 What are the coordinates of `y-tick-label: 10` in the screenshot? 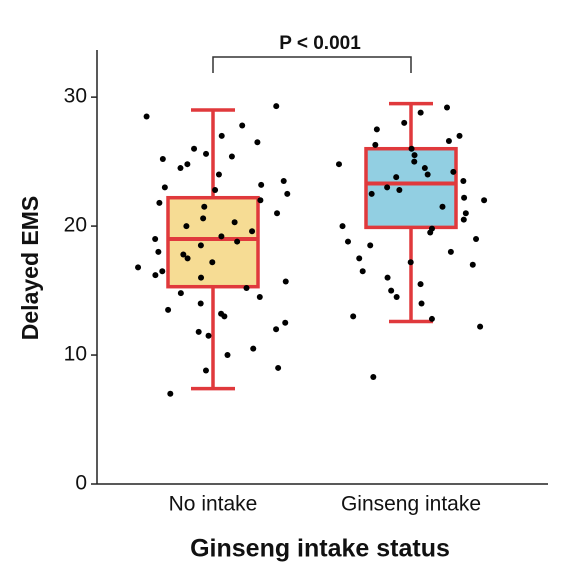 It's located at (75, 354).